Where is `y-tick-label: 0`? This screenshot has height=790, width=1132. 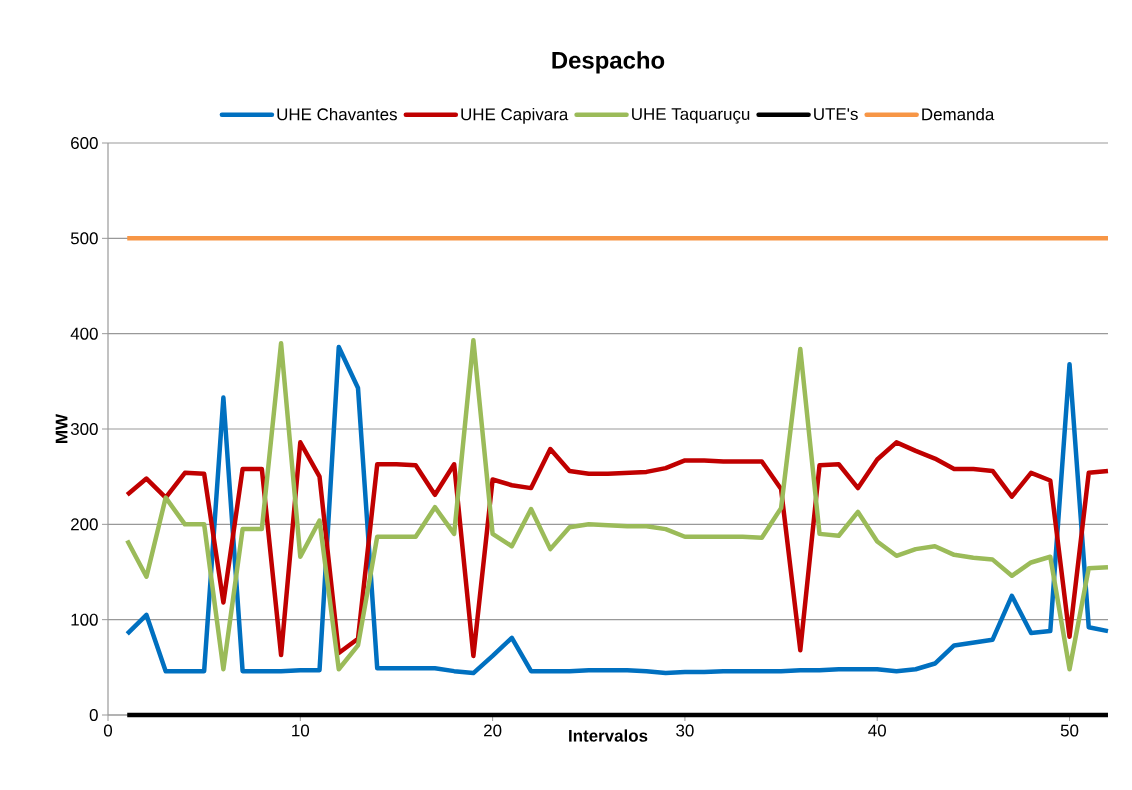
y-tick-label: 0 is located at coordinates (93, 715).